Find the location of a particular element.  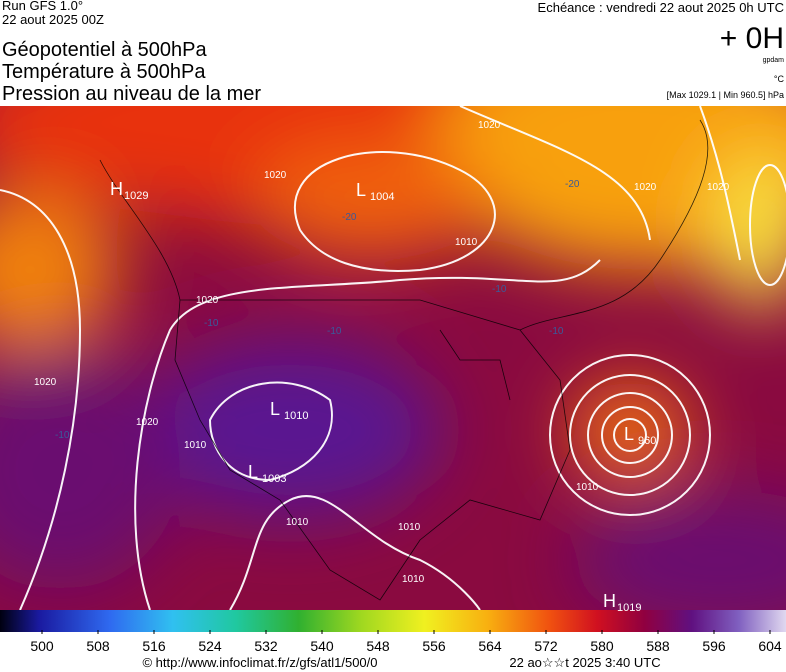

max-min: [Max 1029.1 | Min 960.5] hPa is located at coordinates (725, 95).